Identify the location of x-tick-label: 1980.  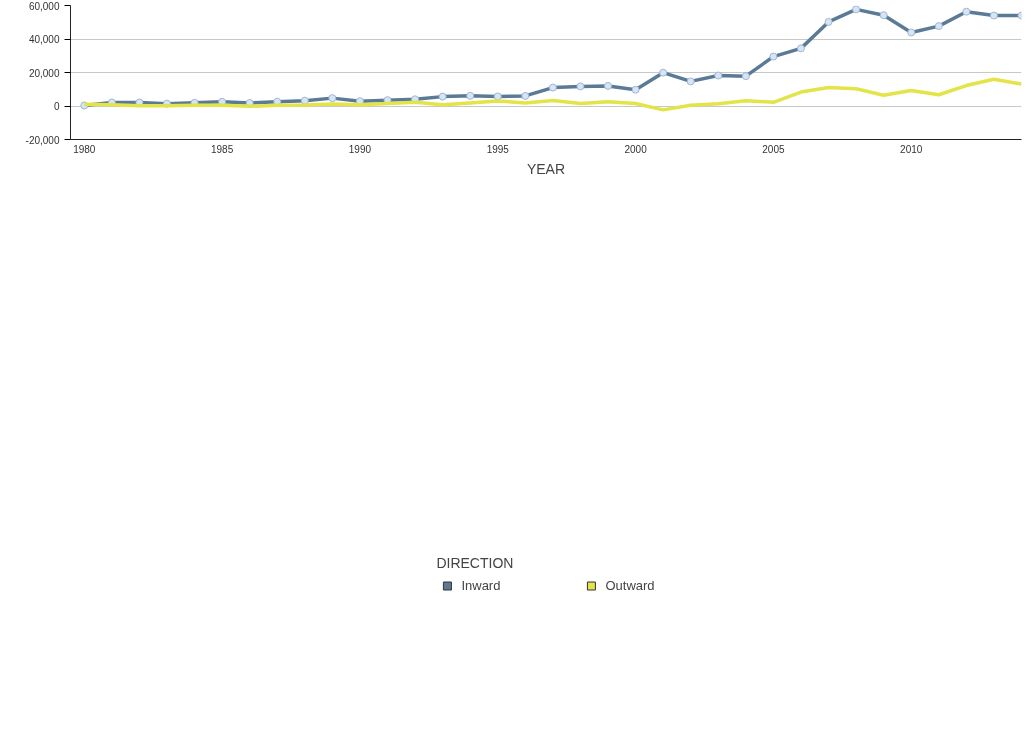
(84, 149).